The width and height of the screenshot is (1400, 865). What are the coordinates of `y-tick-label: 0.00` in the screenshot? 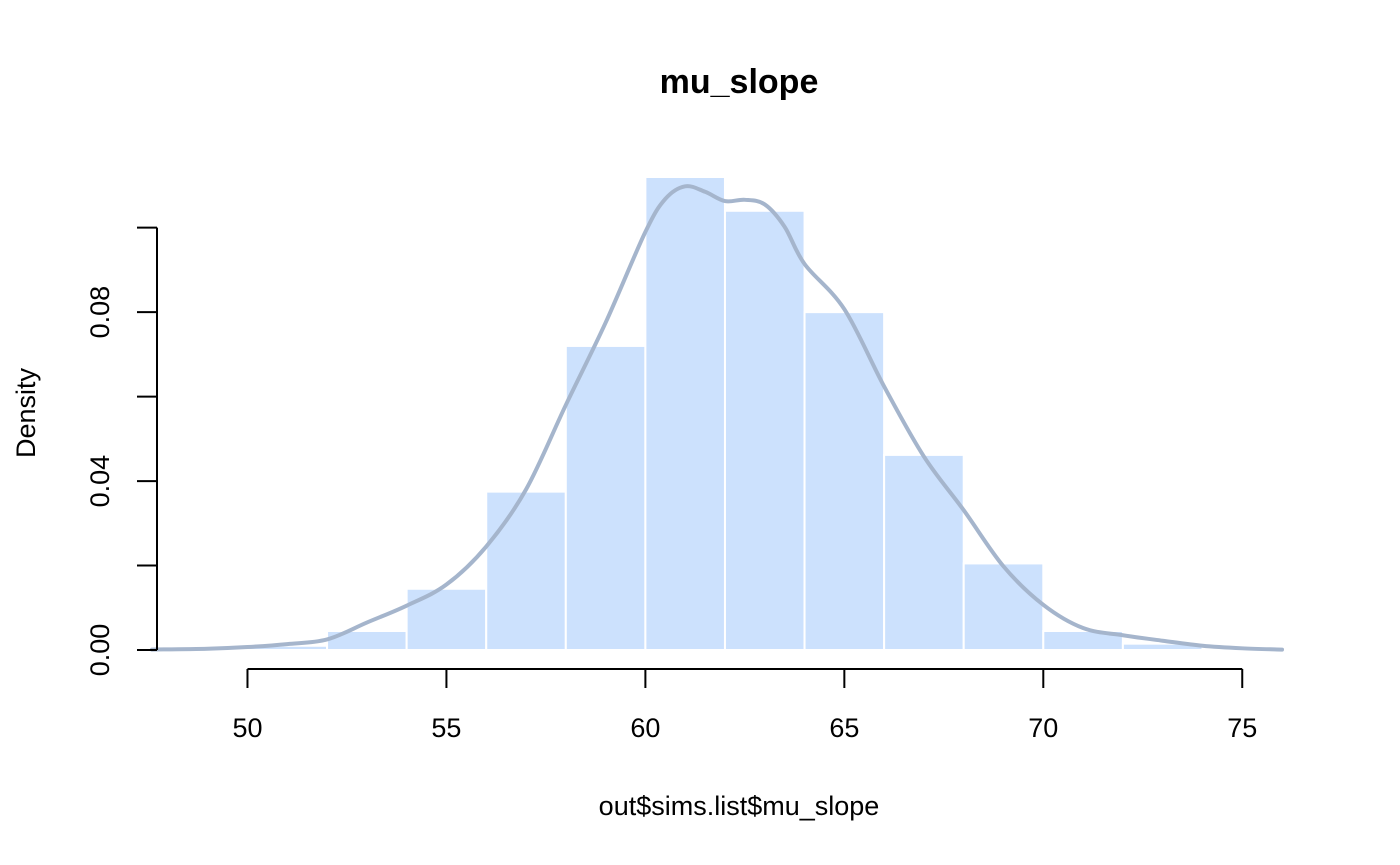 It's located at (100, 650).